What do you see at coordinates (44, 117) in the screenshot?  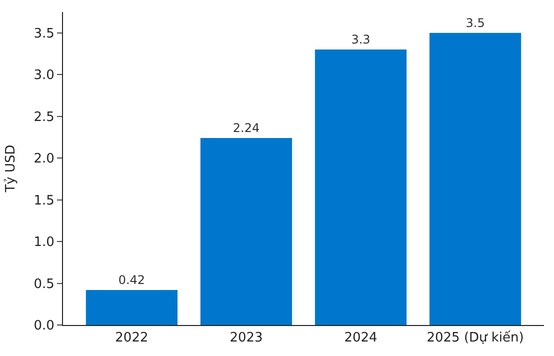 I see `y-tick-label: 2.5` at bounding box center [44, 117].